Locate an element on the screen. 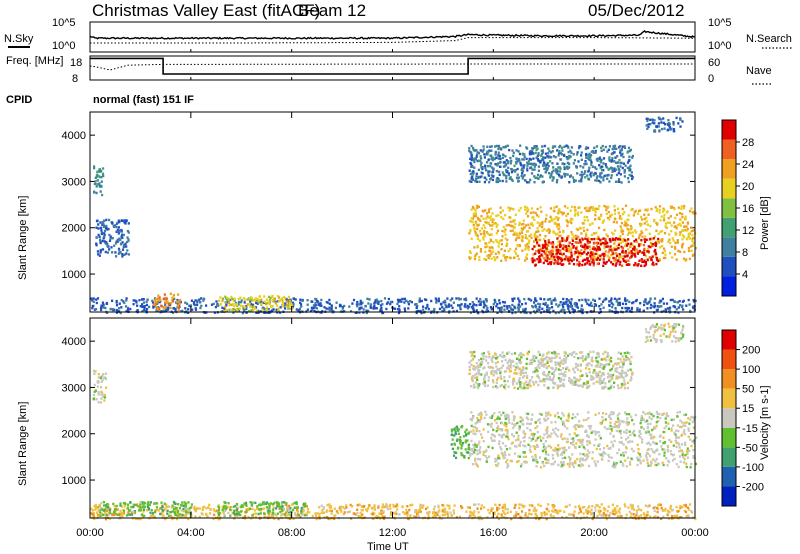 The image size is (800, 554). ytick-label: 4000 is located at coordinates (74, 136).